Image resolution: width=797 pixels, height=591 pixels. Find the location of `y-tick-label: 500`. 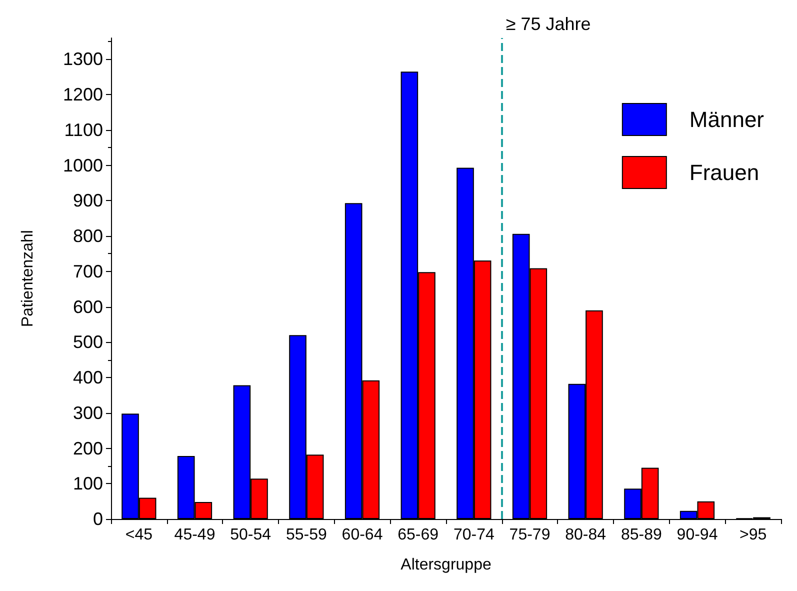

y-tick-label: 500 is located at coordinates (87, 342).